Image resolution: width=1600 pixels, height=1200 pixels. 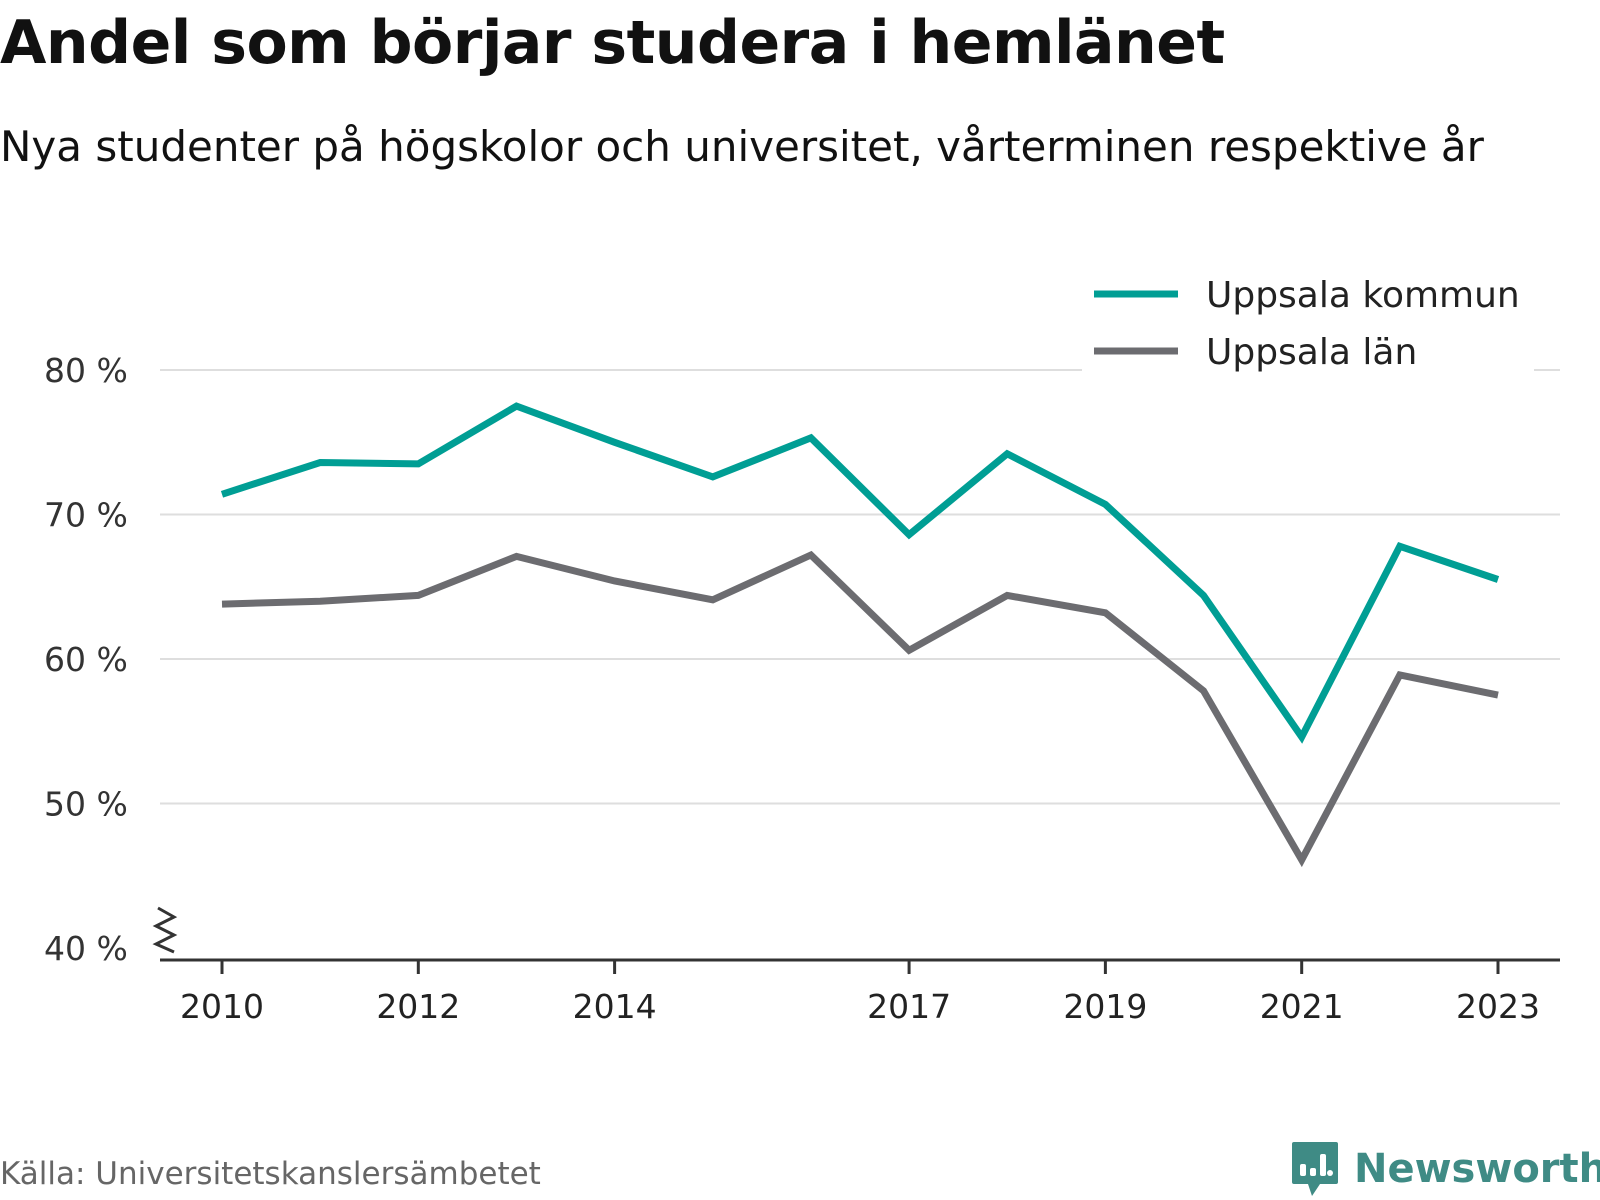 I want to click on x-tick-label: 2017, so click(x=909, y=1006).